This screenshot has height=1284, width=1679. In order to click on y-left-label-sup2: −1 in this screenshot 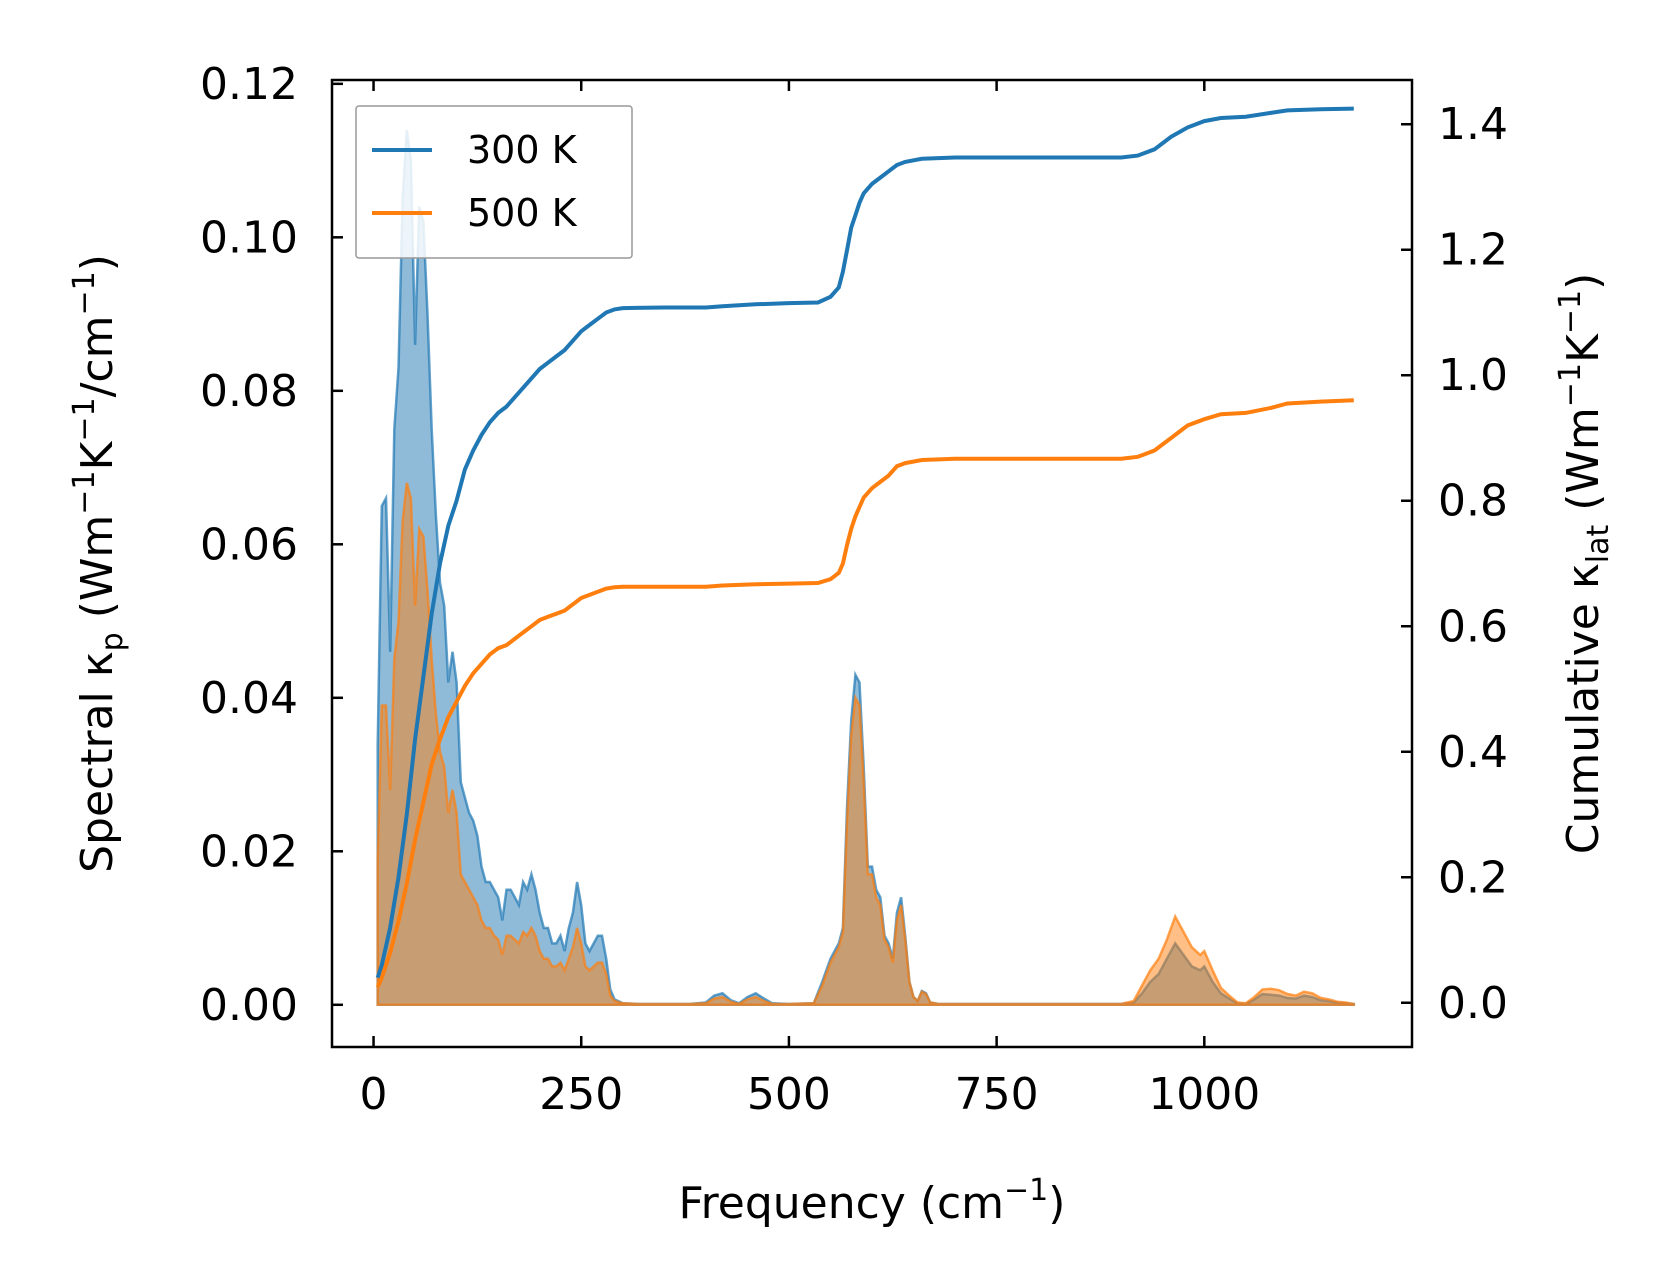, I will do `click(84, 419)`.